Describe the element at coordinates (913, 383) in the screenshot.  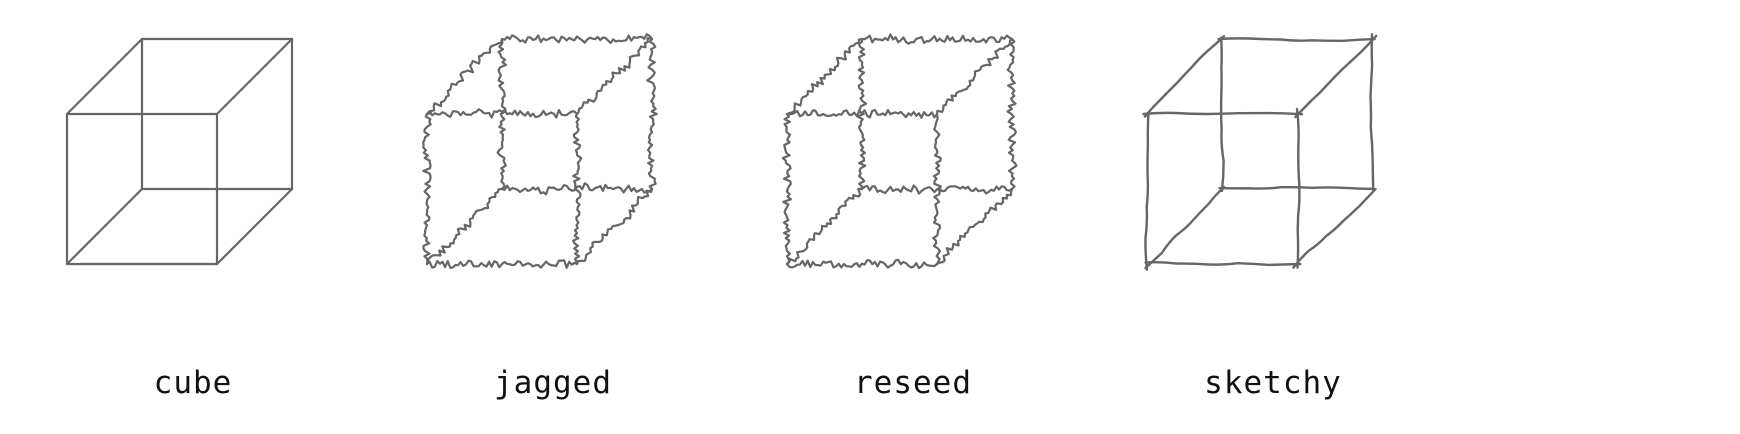
I see `caption-reseed: reseed` at that location.